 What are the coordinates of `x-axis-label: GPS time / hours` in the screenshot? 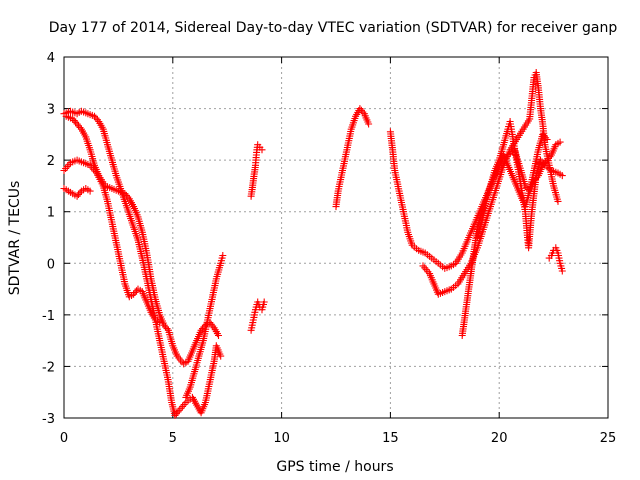 It's located at (334, 467).